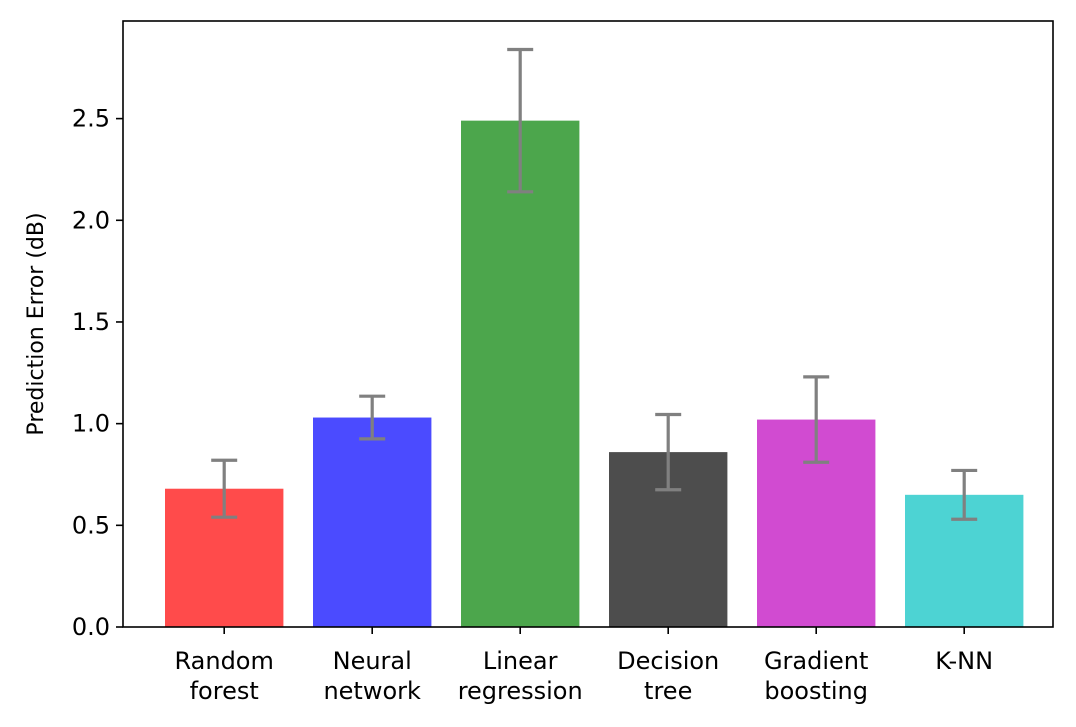 This screenshot has width=1076, height=727. What do you see at coordinates (91, 220) in the screenshot?
I see `y-tick-label-4: 2.0` at bounding box center [91, 220].